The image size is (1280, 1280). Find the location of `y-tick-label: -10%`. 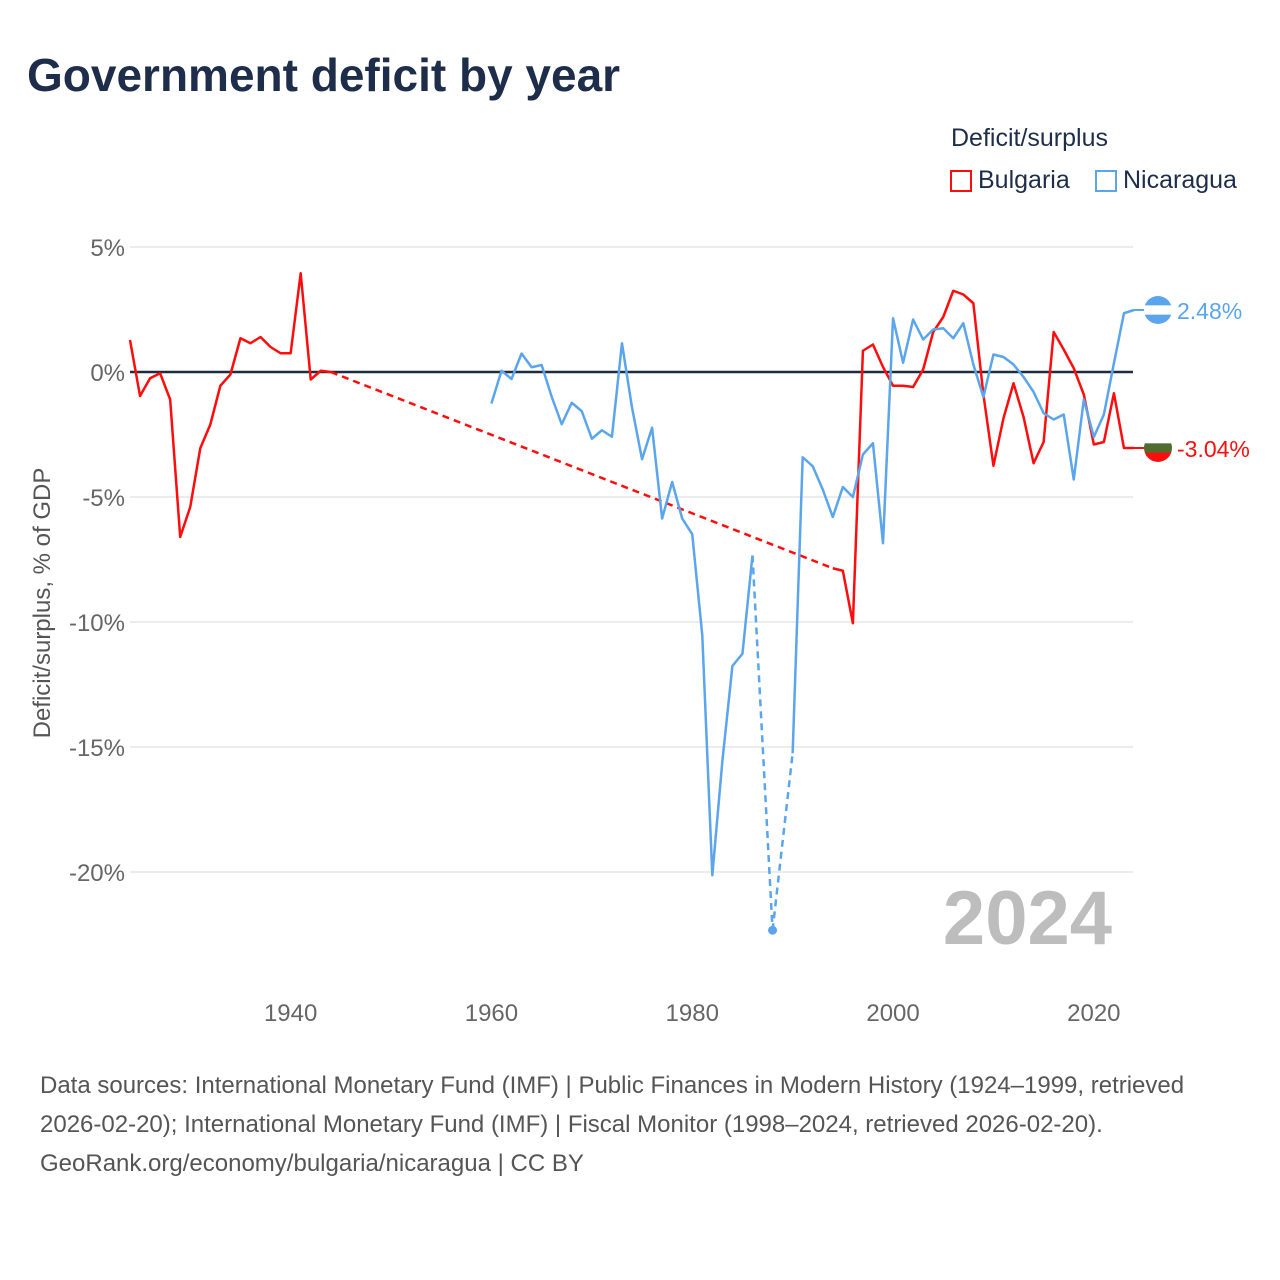

y-tick-label: -10% is located at coordinates (97, 623).